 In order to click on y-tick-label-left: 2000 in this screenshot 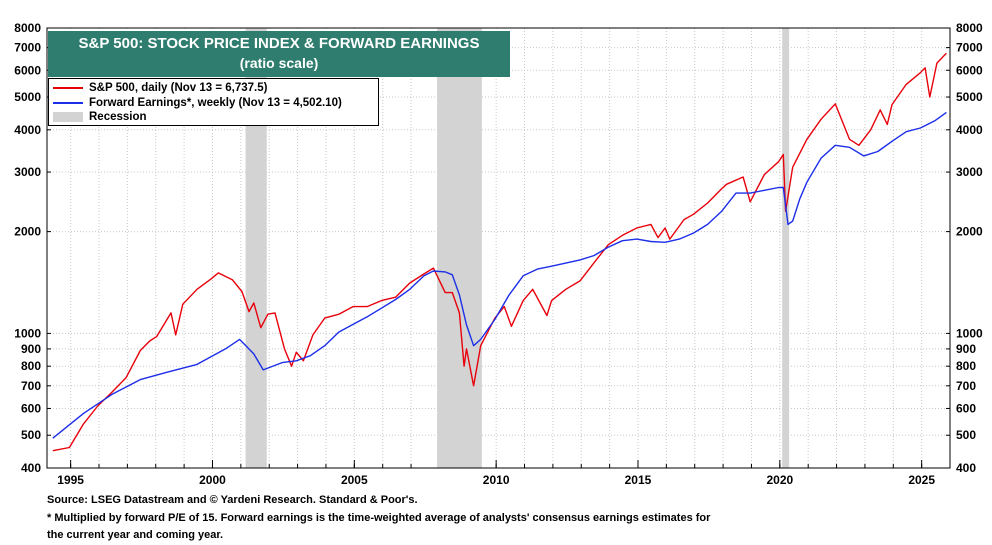, I will do `click(27, 232)`.